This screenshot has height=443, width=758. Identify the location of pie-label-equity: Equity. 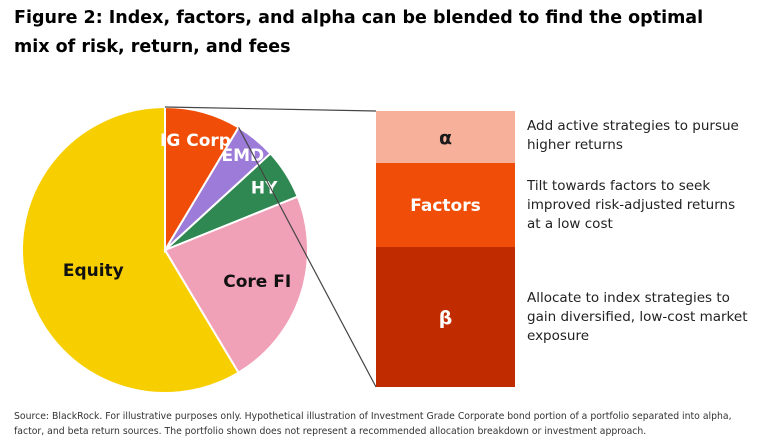
(93, 271).